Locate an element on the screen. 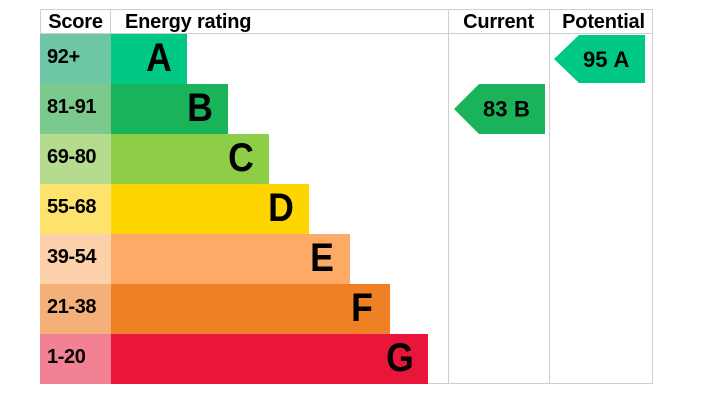  svg-text: B is located at coordinates (522, 109).